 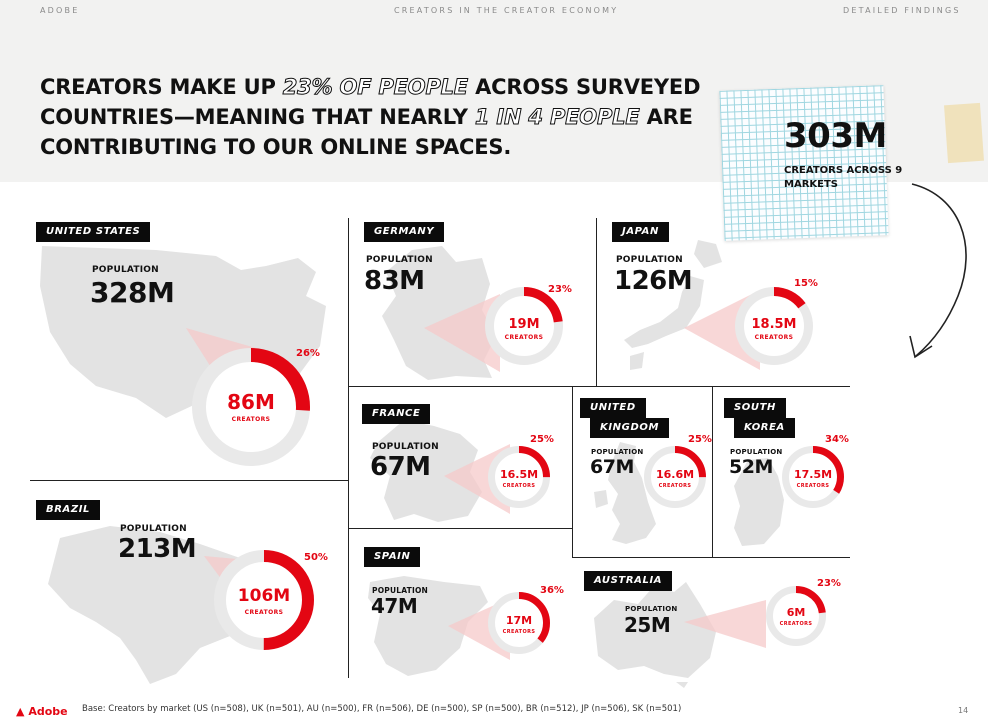 I want to click on creators-value-germany: 19M, so click(x=524, y=324).